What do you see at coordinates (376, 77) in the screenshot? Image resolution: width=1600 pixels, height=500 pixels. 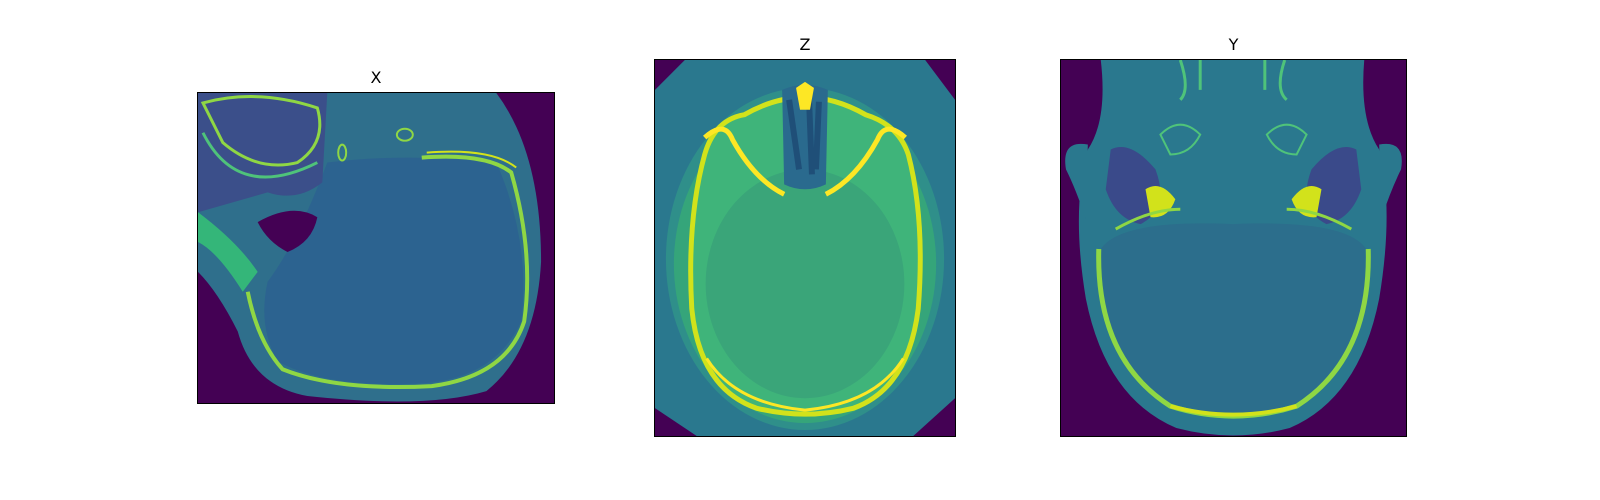 I see `panel-title-x: X` at bounding box center [376, 77].